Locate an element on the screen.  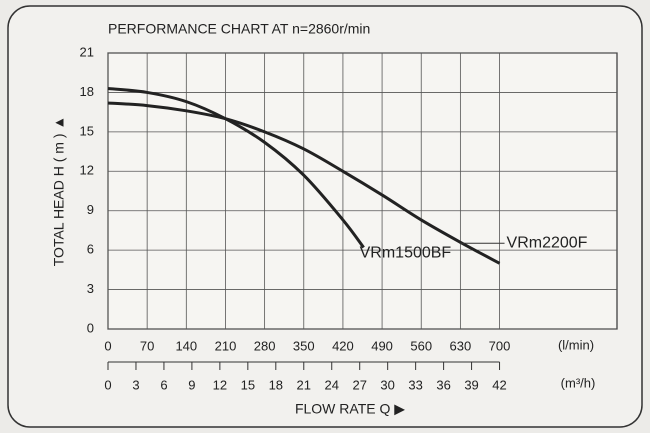
x2-tick-label: 42 is located at coordinates (499, 384).